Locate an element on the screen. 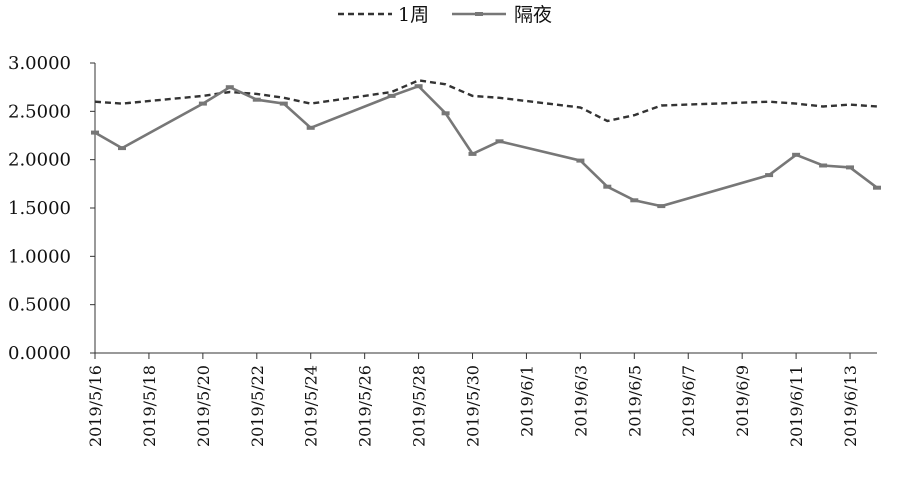  x-tick-label: 2019/5/26 is located at coordinates (365, 406).